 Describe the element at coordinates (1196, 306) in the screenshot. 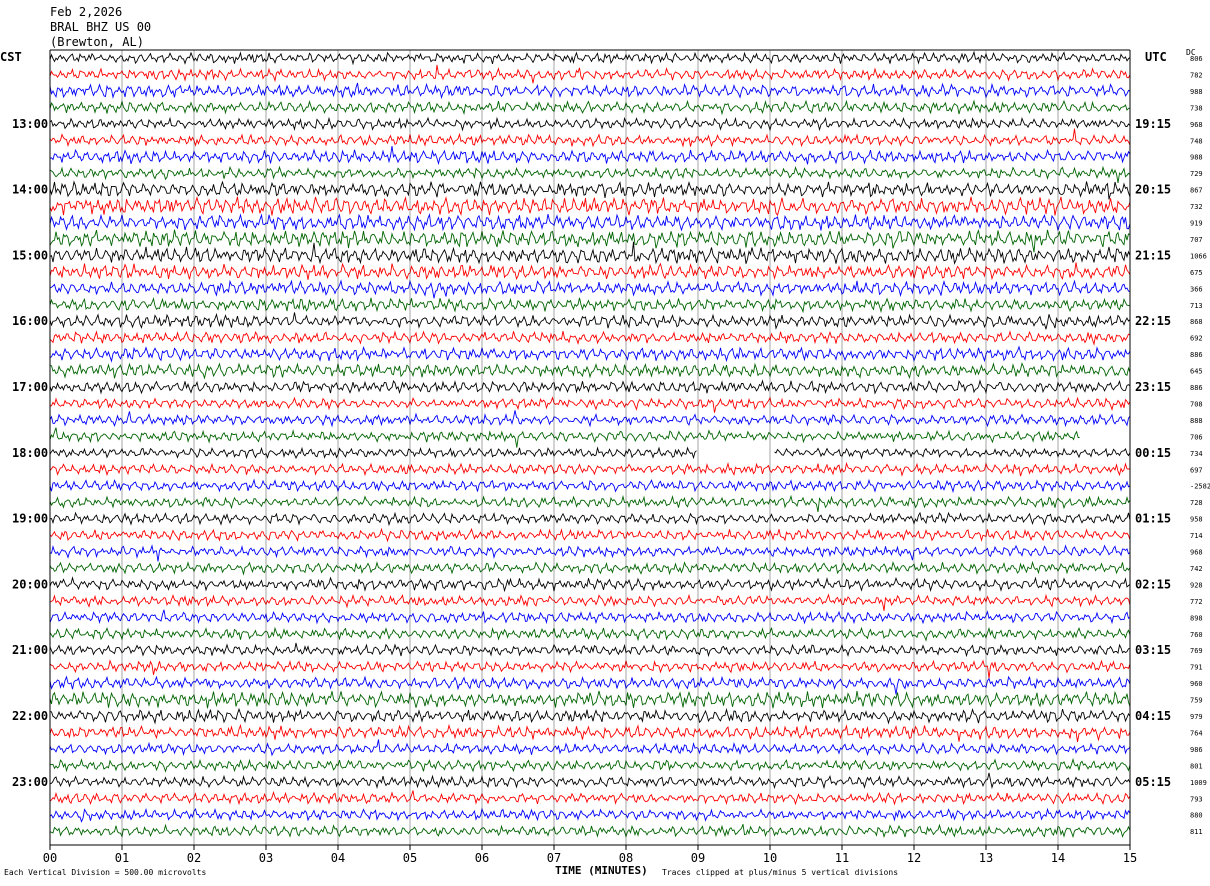

I see `dc-offset-label: 713` at that location.